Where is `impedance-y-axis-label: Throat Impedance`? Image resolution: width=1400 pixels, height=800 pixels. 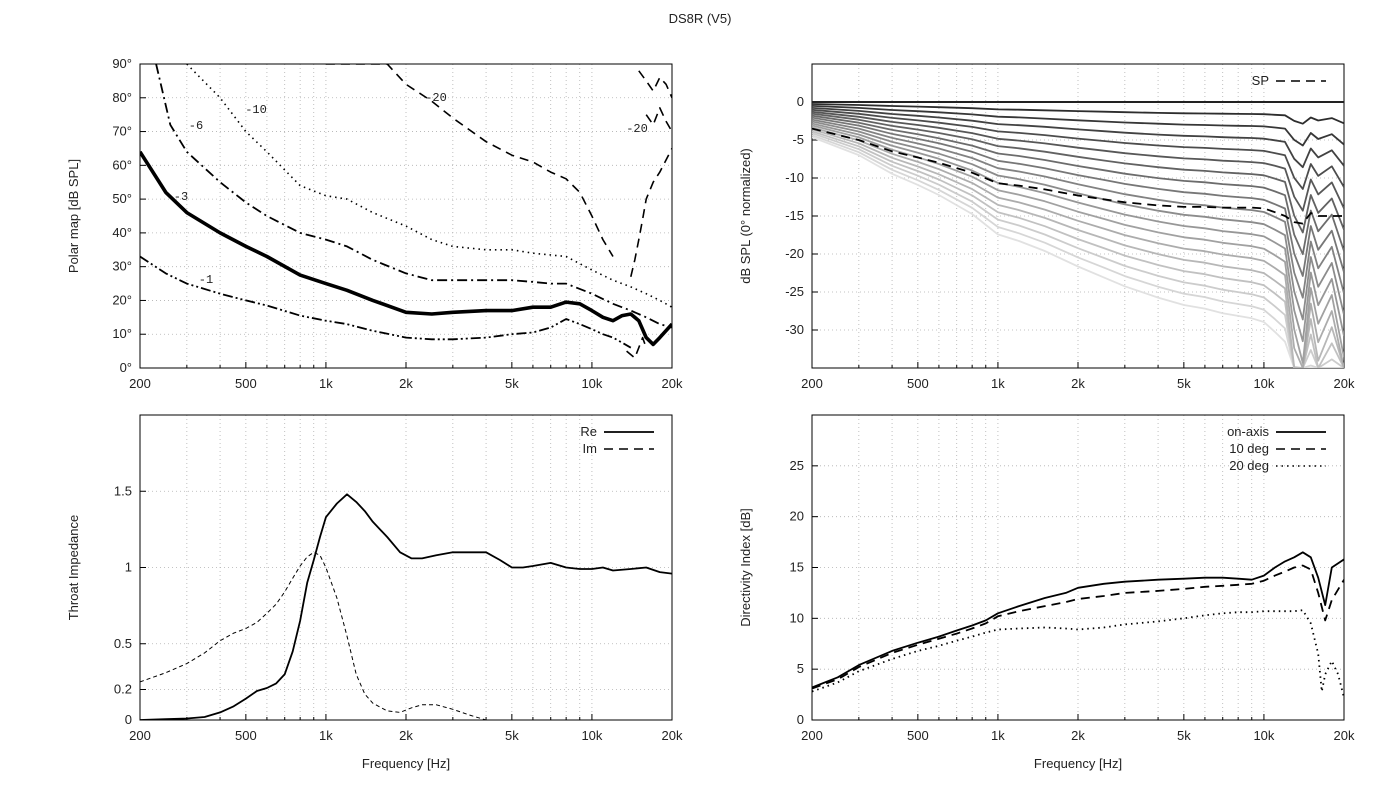
impedance-y-axis-label: Throat Impedance is located at coordinates (73, 568).